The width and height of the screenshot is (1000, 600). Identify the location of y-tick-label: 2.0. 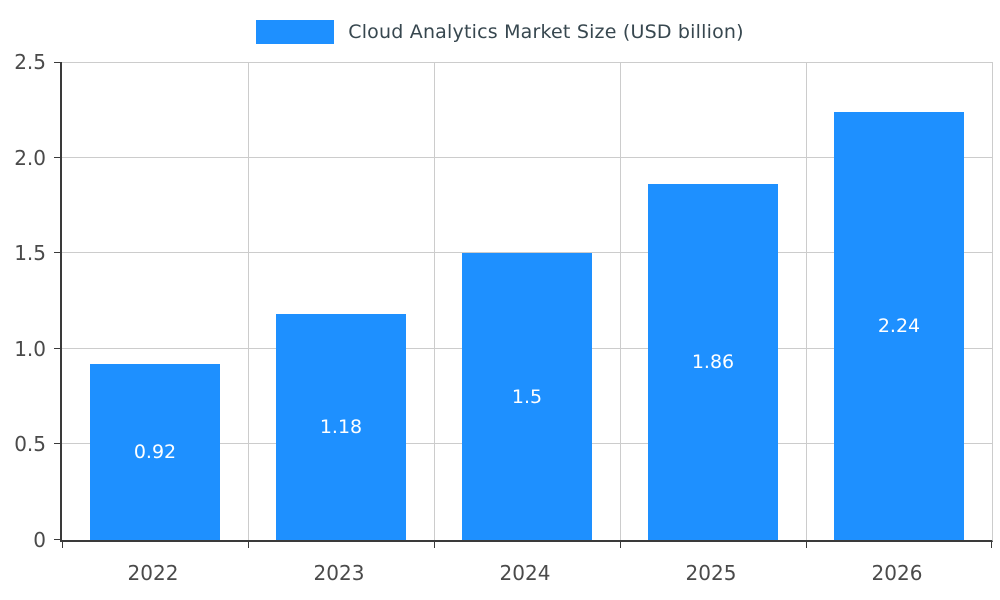
(30, 157).